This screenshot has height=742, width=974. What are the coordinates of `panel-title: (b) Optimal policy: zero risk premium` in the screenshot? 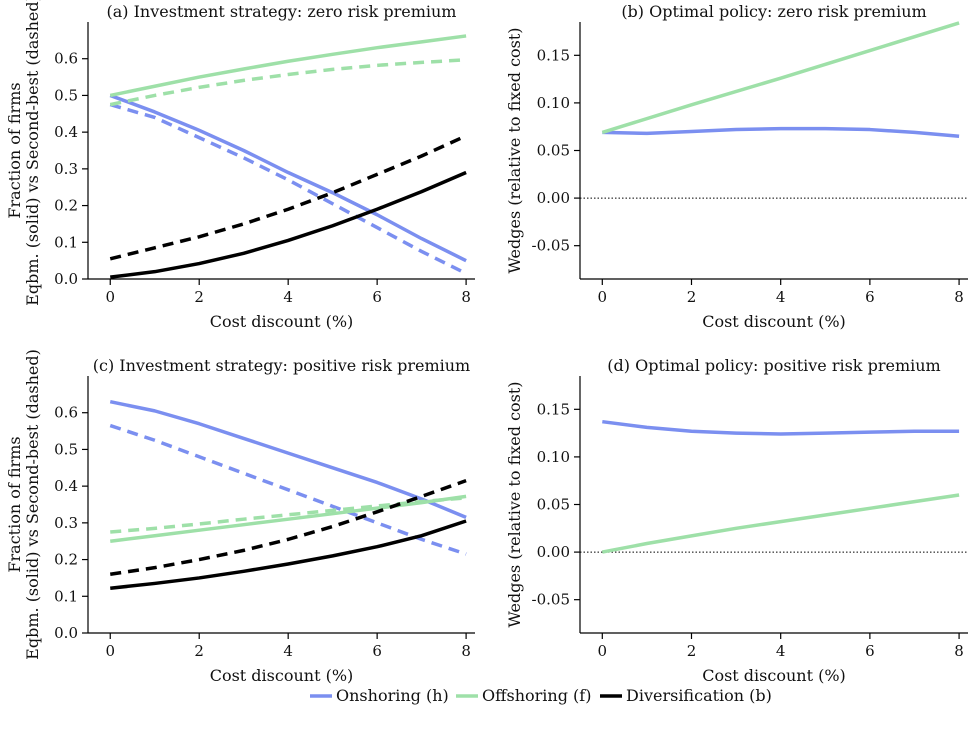 It's located at (773, 11).